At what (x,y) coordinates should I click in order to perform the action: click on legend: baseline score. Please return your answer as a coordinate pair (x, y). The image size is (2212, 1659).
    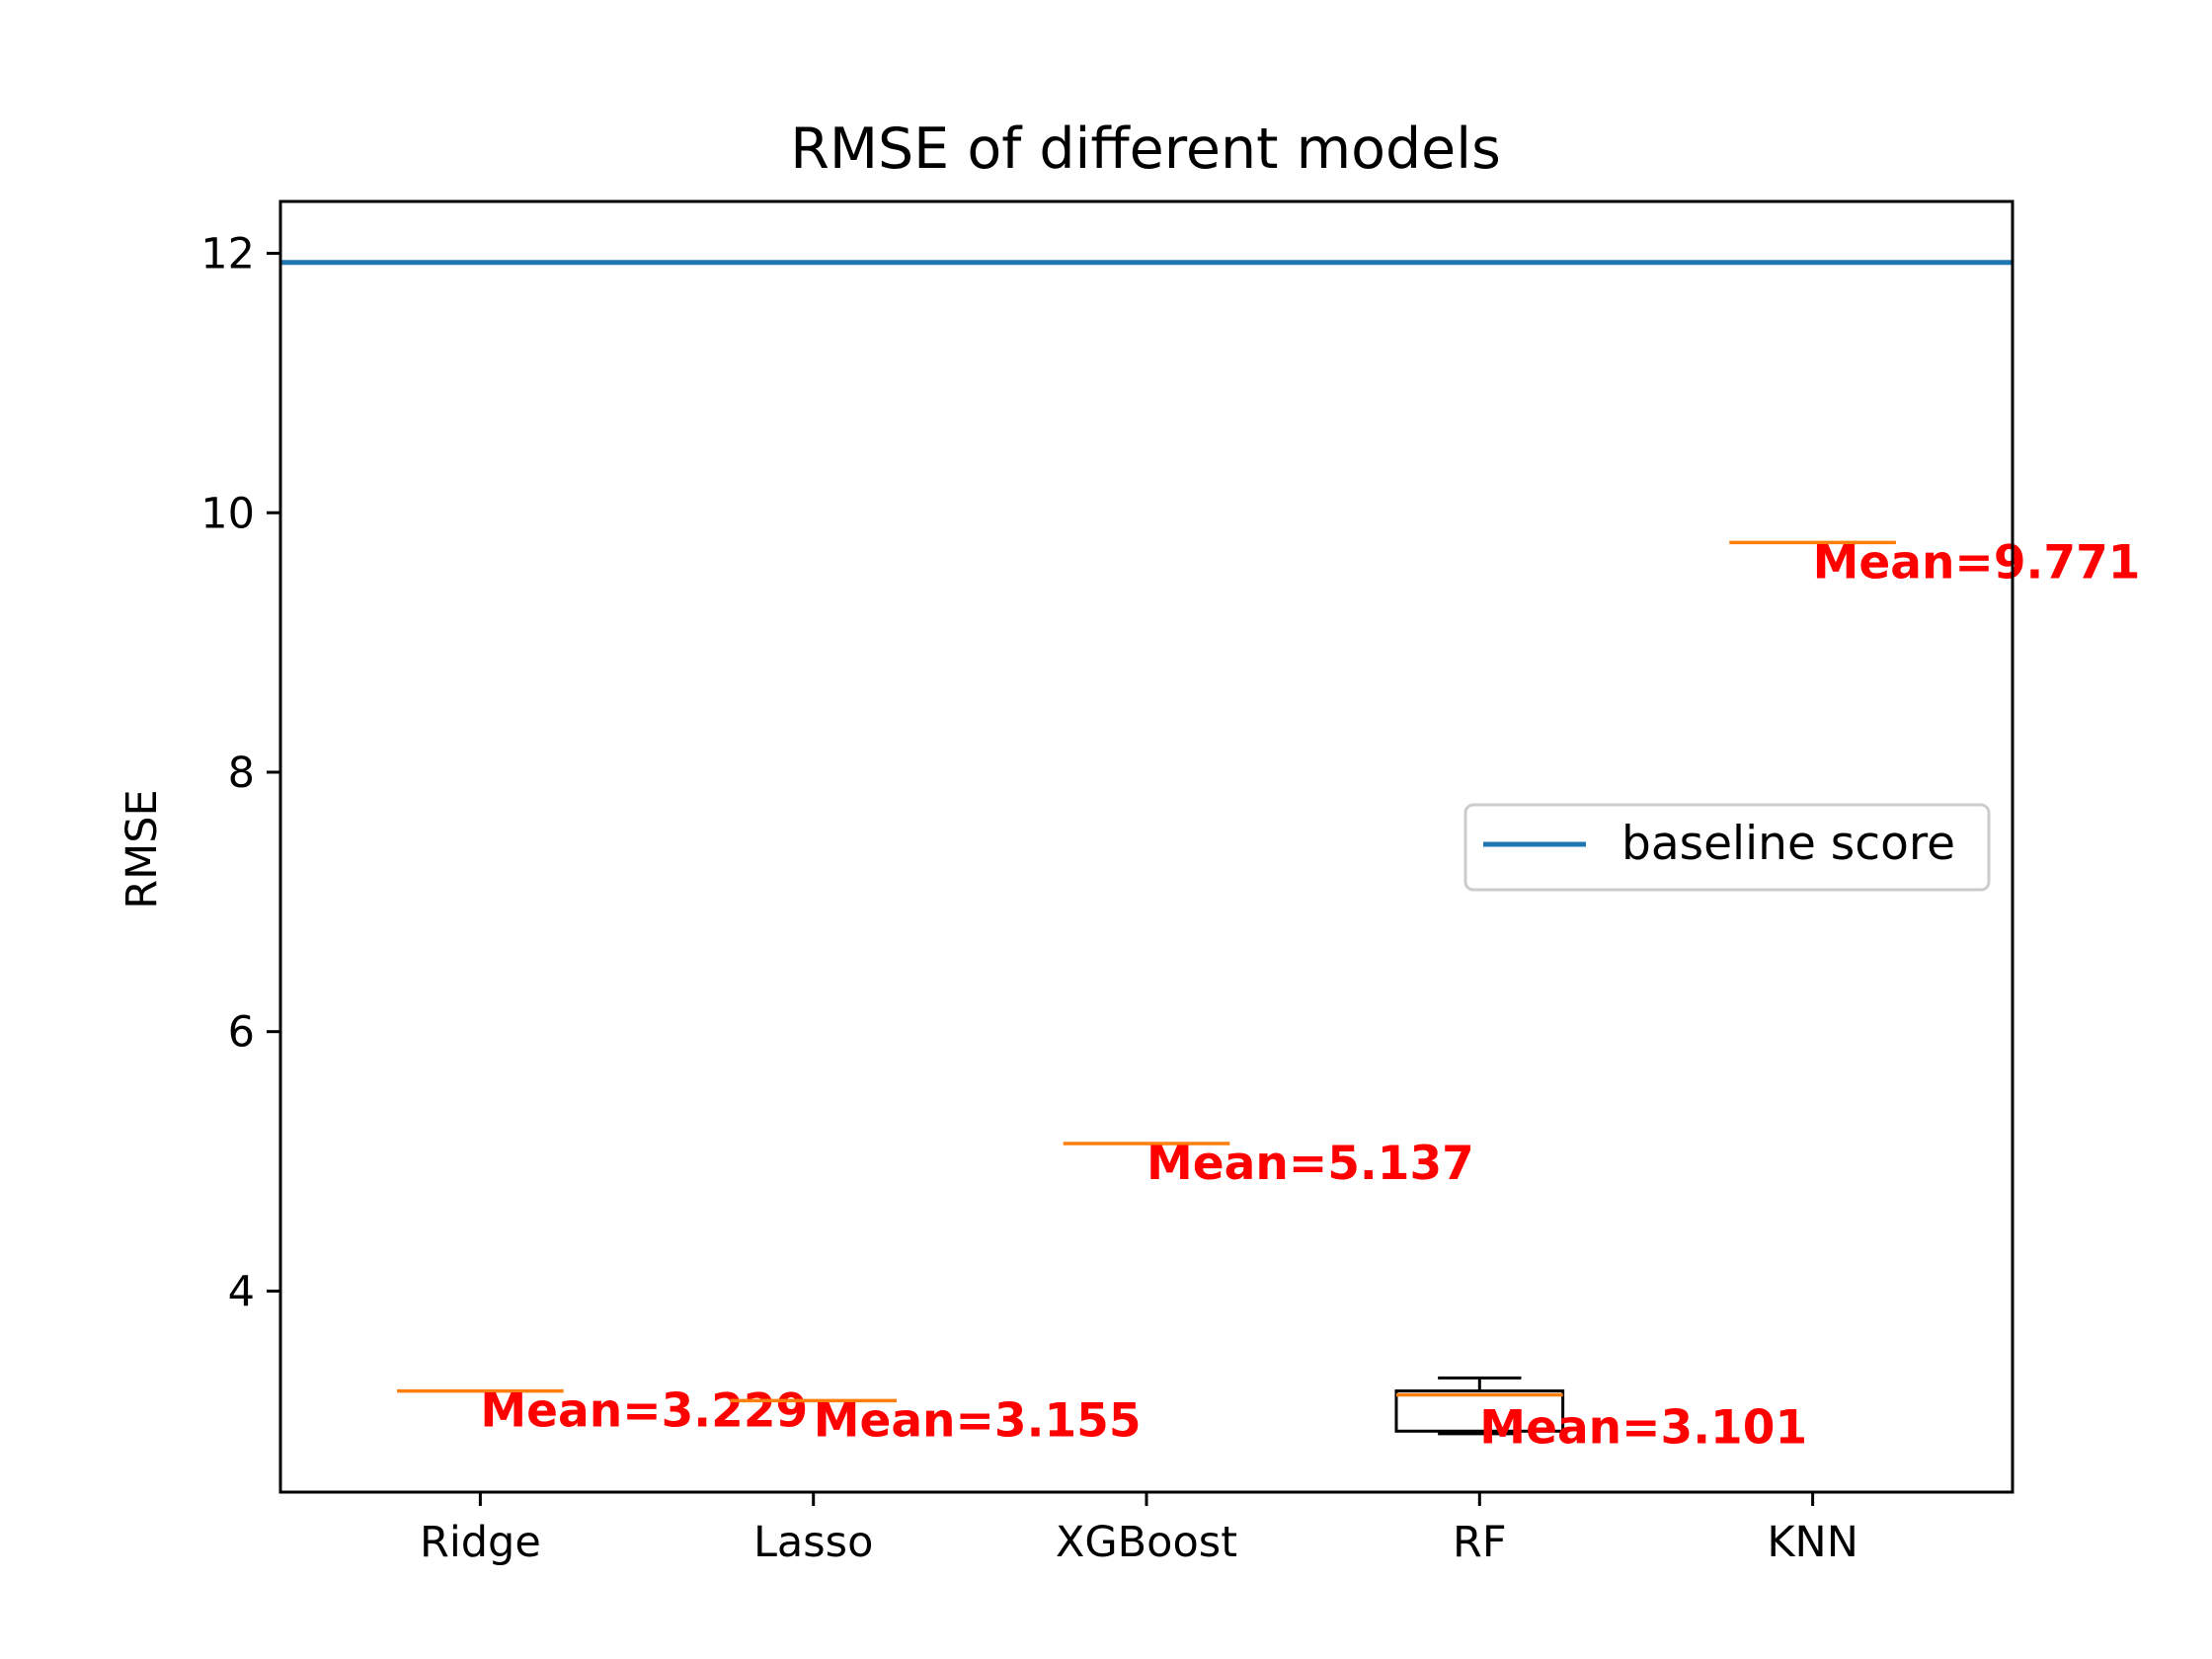
    Looking at the image, I should click on (1727, 848).